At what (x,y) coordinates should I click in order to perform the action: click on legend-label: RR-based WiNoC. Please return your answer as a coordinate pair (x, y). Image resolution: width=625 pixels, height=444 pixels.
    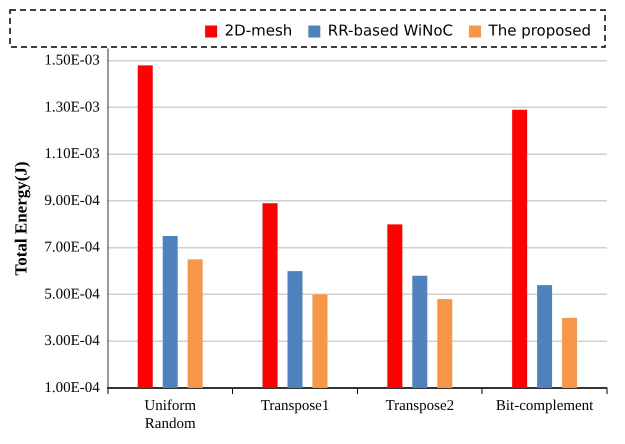
    Looking at the image, I should click on (391, 30).